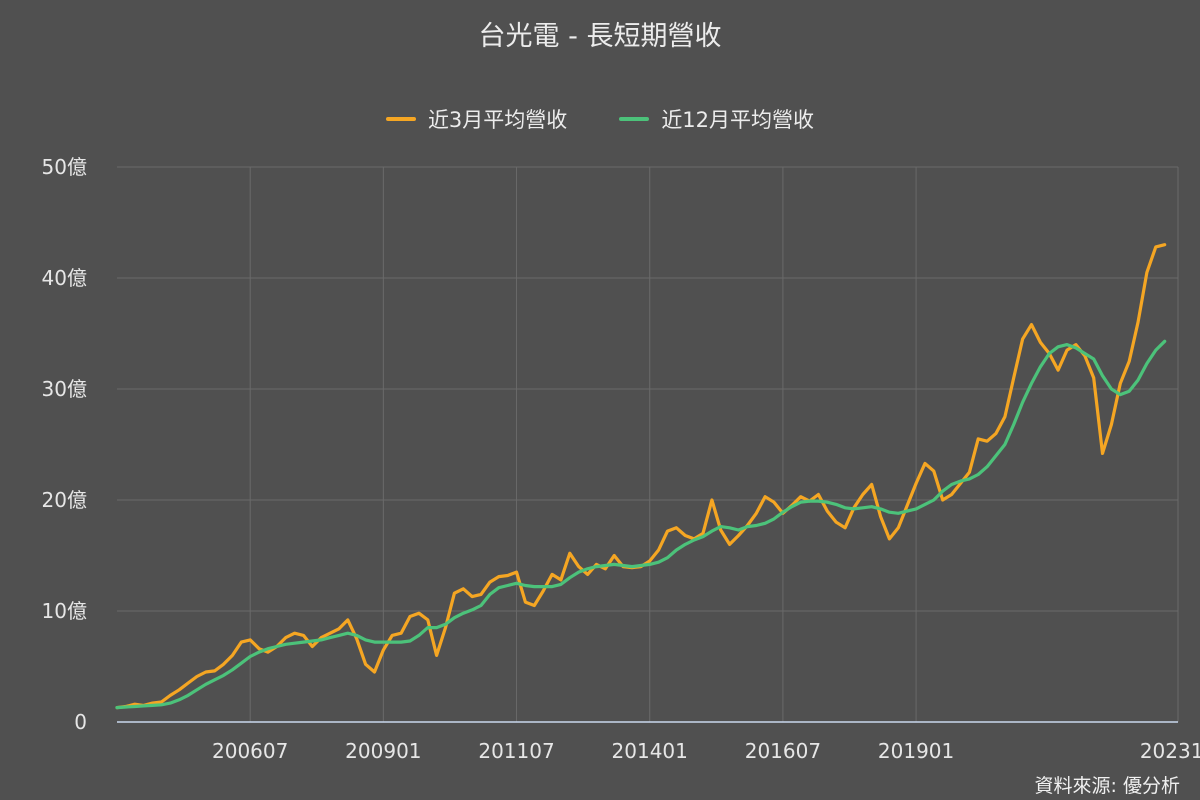 The height and width of the screenshot is (800, 1200). I want to click on chart-legend: 近3月平均營收 近12月平均營收, so click(600, 119).